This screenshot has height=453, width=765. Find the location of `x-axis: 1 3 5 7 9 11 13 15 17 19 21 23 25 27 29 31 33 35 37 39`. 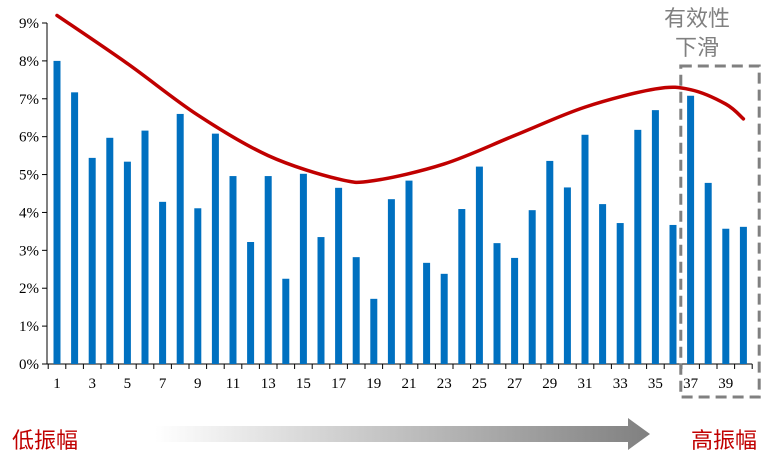

x-axis: 1 3 5 7 9 11 13 15 17 19 21 23 25 27 29 31 33 35 37 39 is located at coordinates (400, 377).